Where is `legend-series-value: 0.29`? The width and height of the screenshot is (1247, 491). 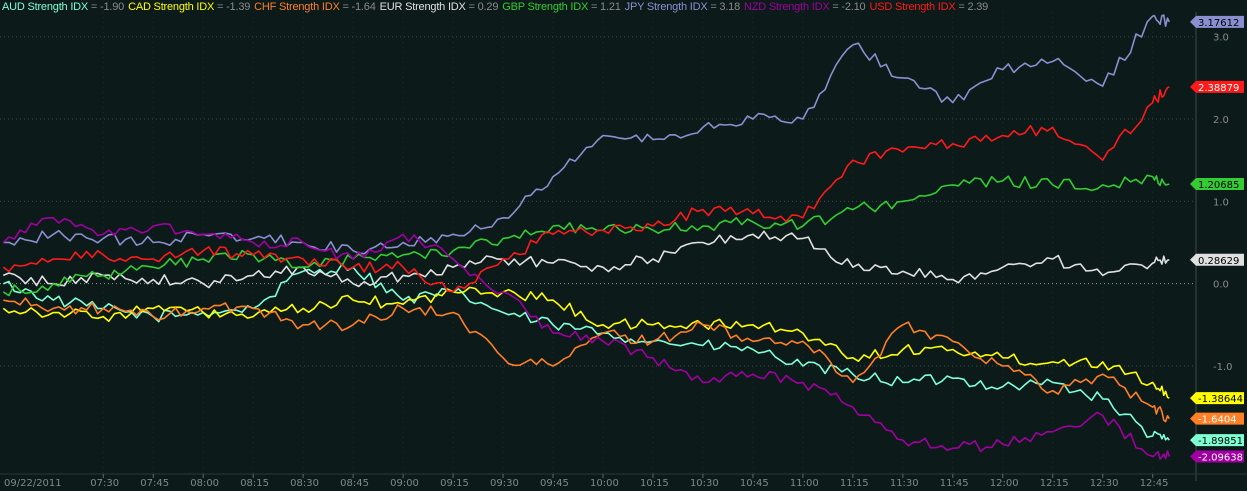
legend-series-value: 0.29 is located at coordinates (488, 7).